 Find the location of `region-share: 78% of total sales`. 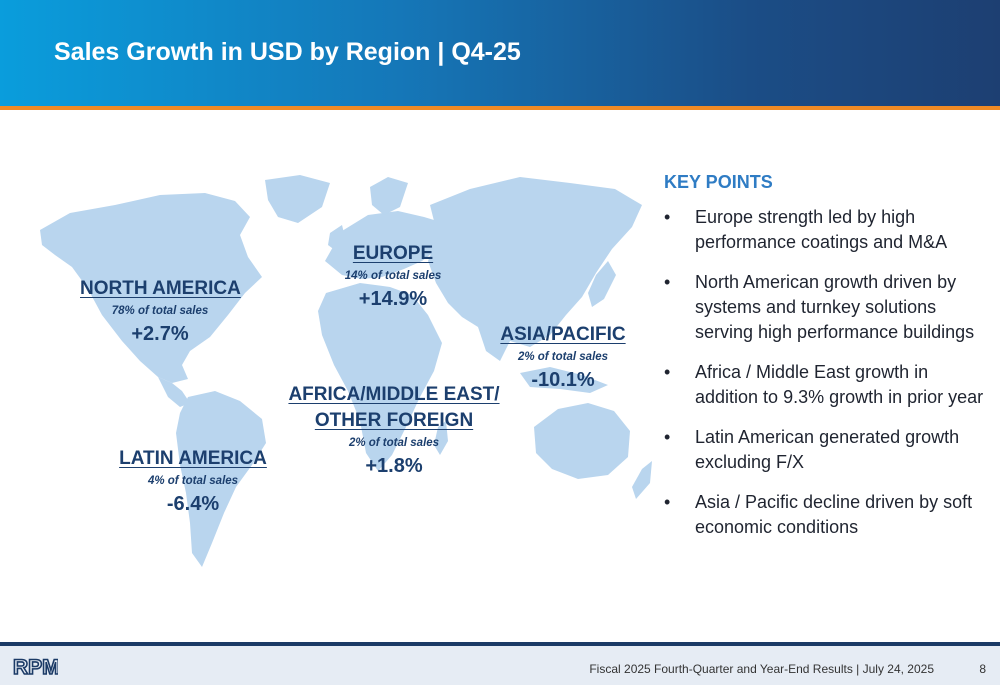

region-share: 78% of total sales is located at coordinates (160, 311).